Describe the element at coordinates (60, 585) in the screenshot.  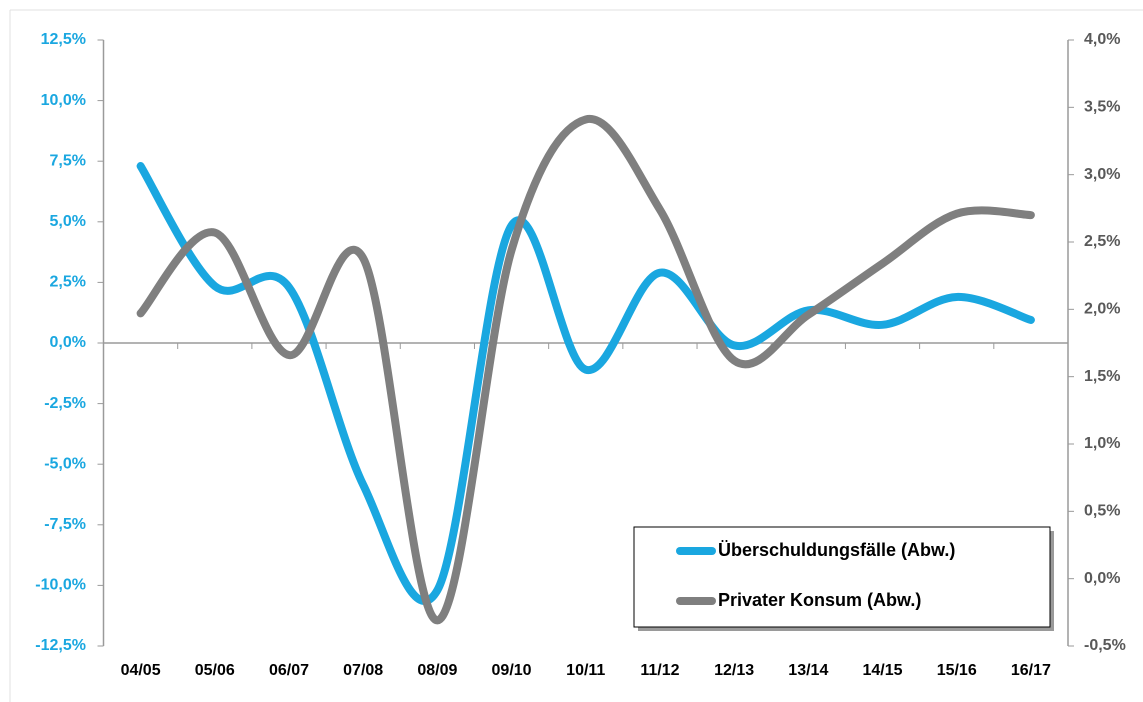
I see `y-tick-label: -10,0%` at that location.